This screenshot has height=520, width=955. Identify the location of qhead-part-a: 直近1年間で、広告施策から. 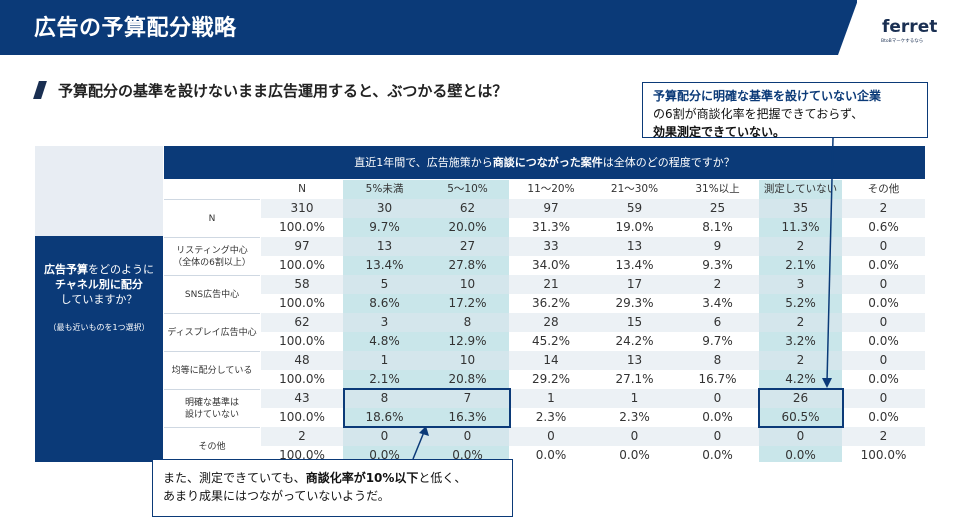
(423, 162).